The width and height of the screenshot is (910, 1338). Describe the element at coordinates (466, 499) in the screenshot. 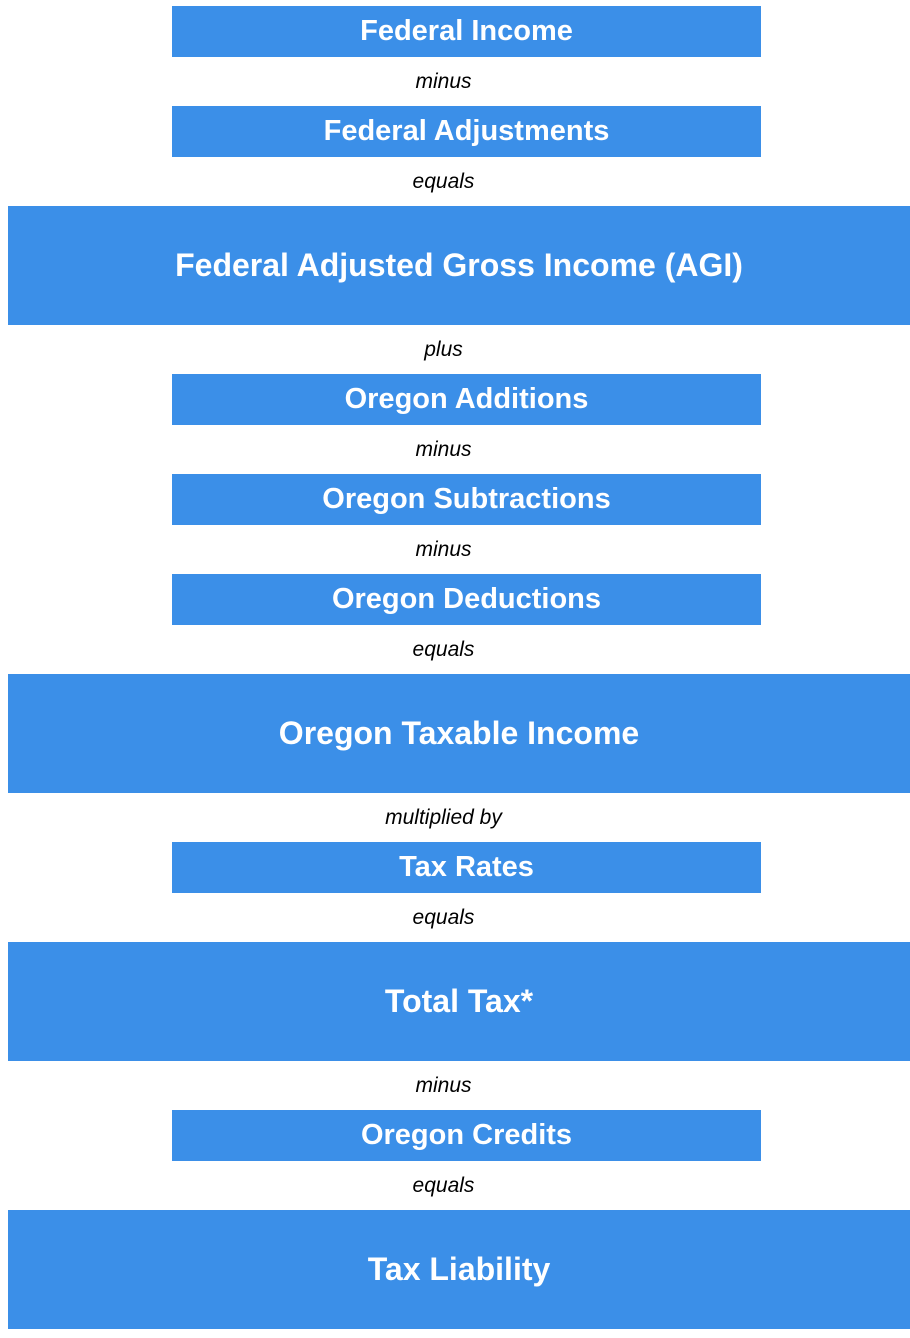

I see `step-box: Oregon Subtractions` at that location.